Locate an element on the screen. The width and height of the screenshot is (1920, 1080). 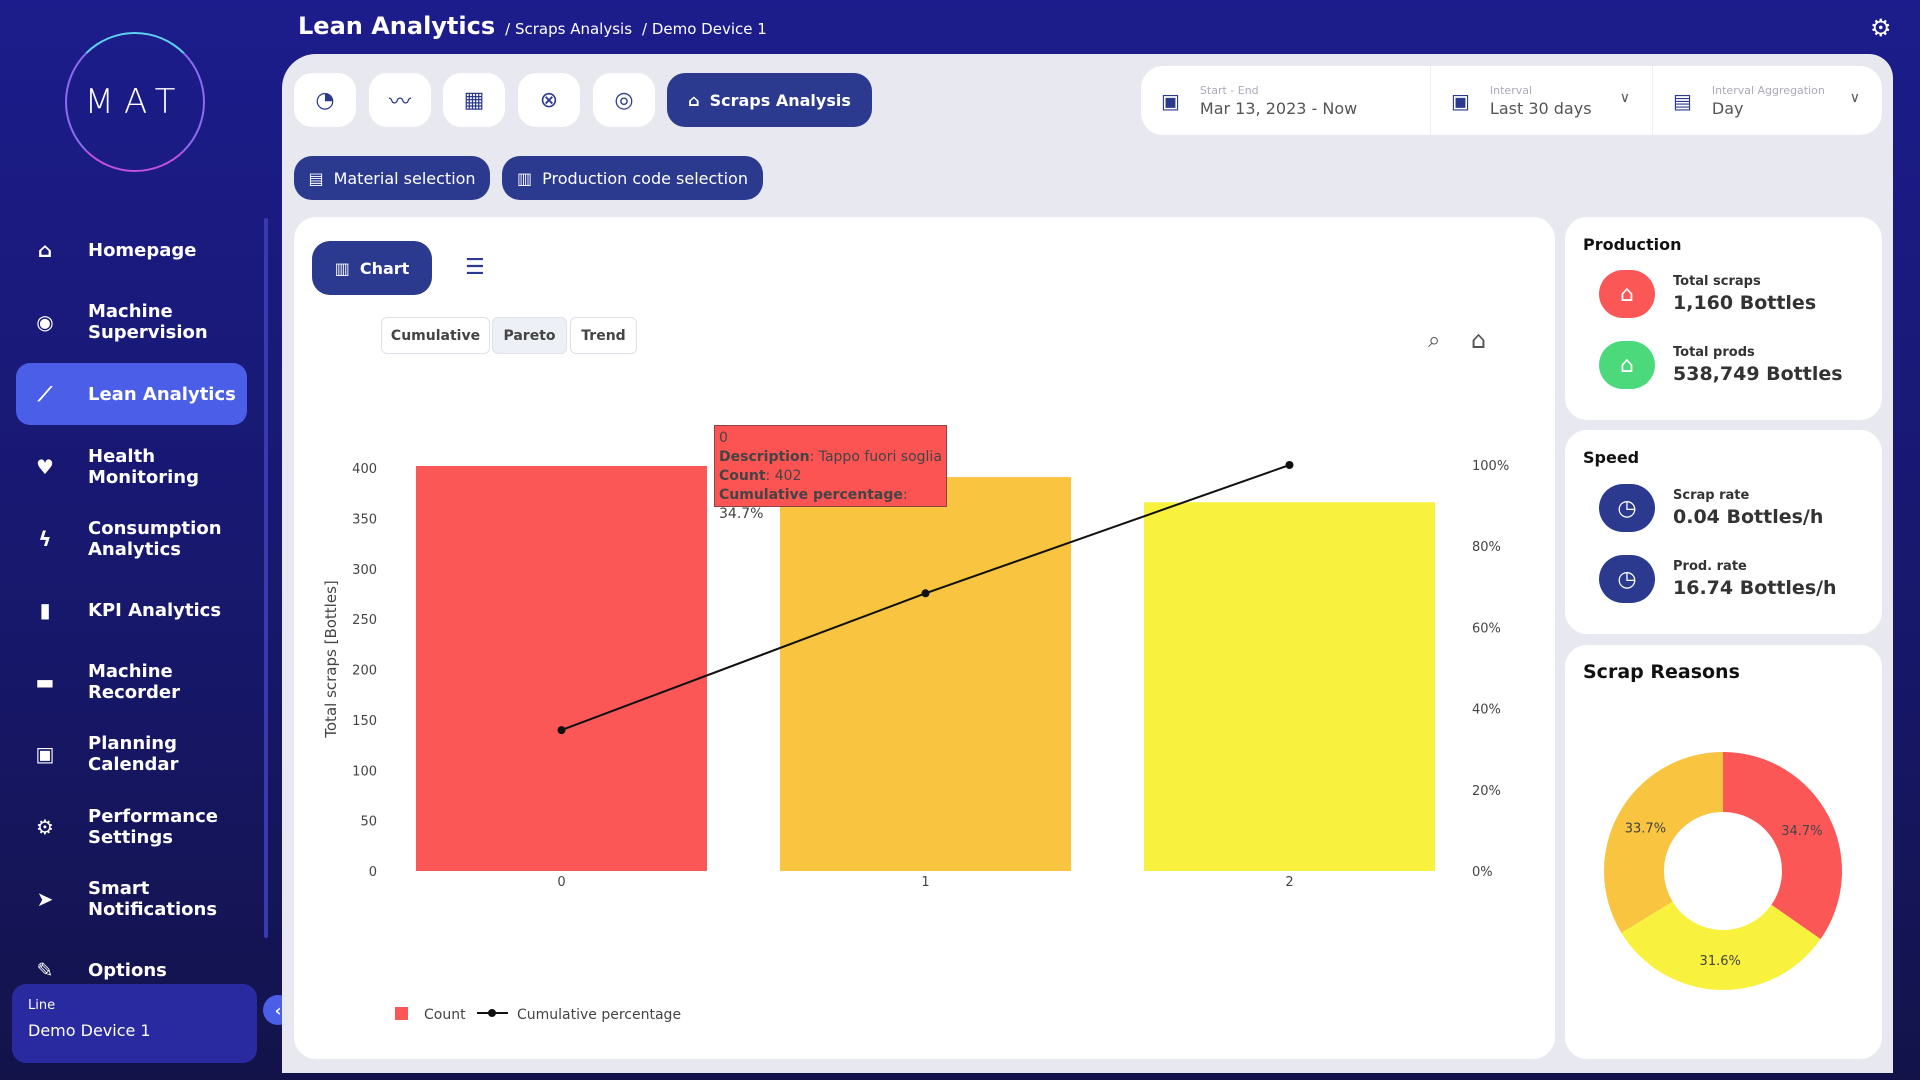
x-circle-button: ⊗ is located at coordinates (549, 100).